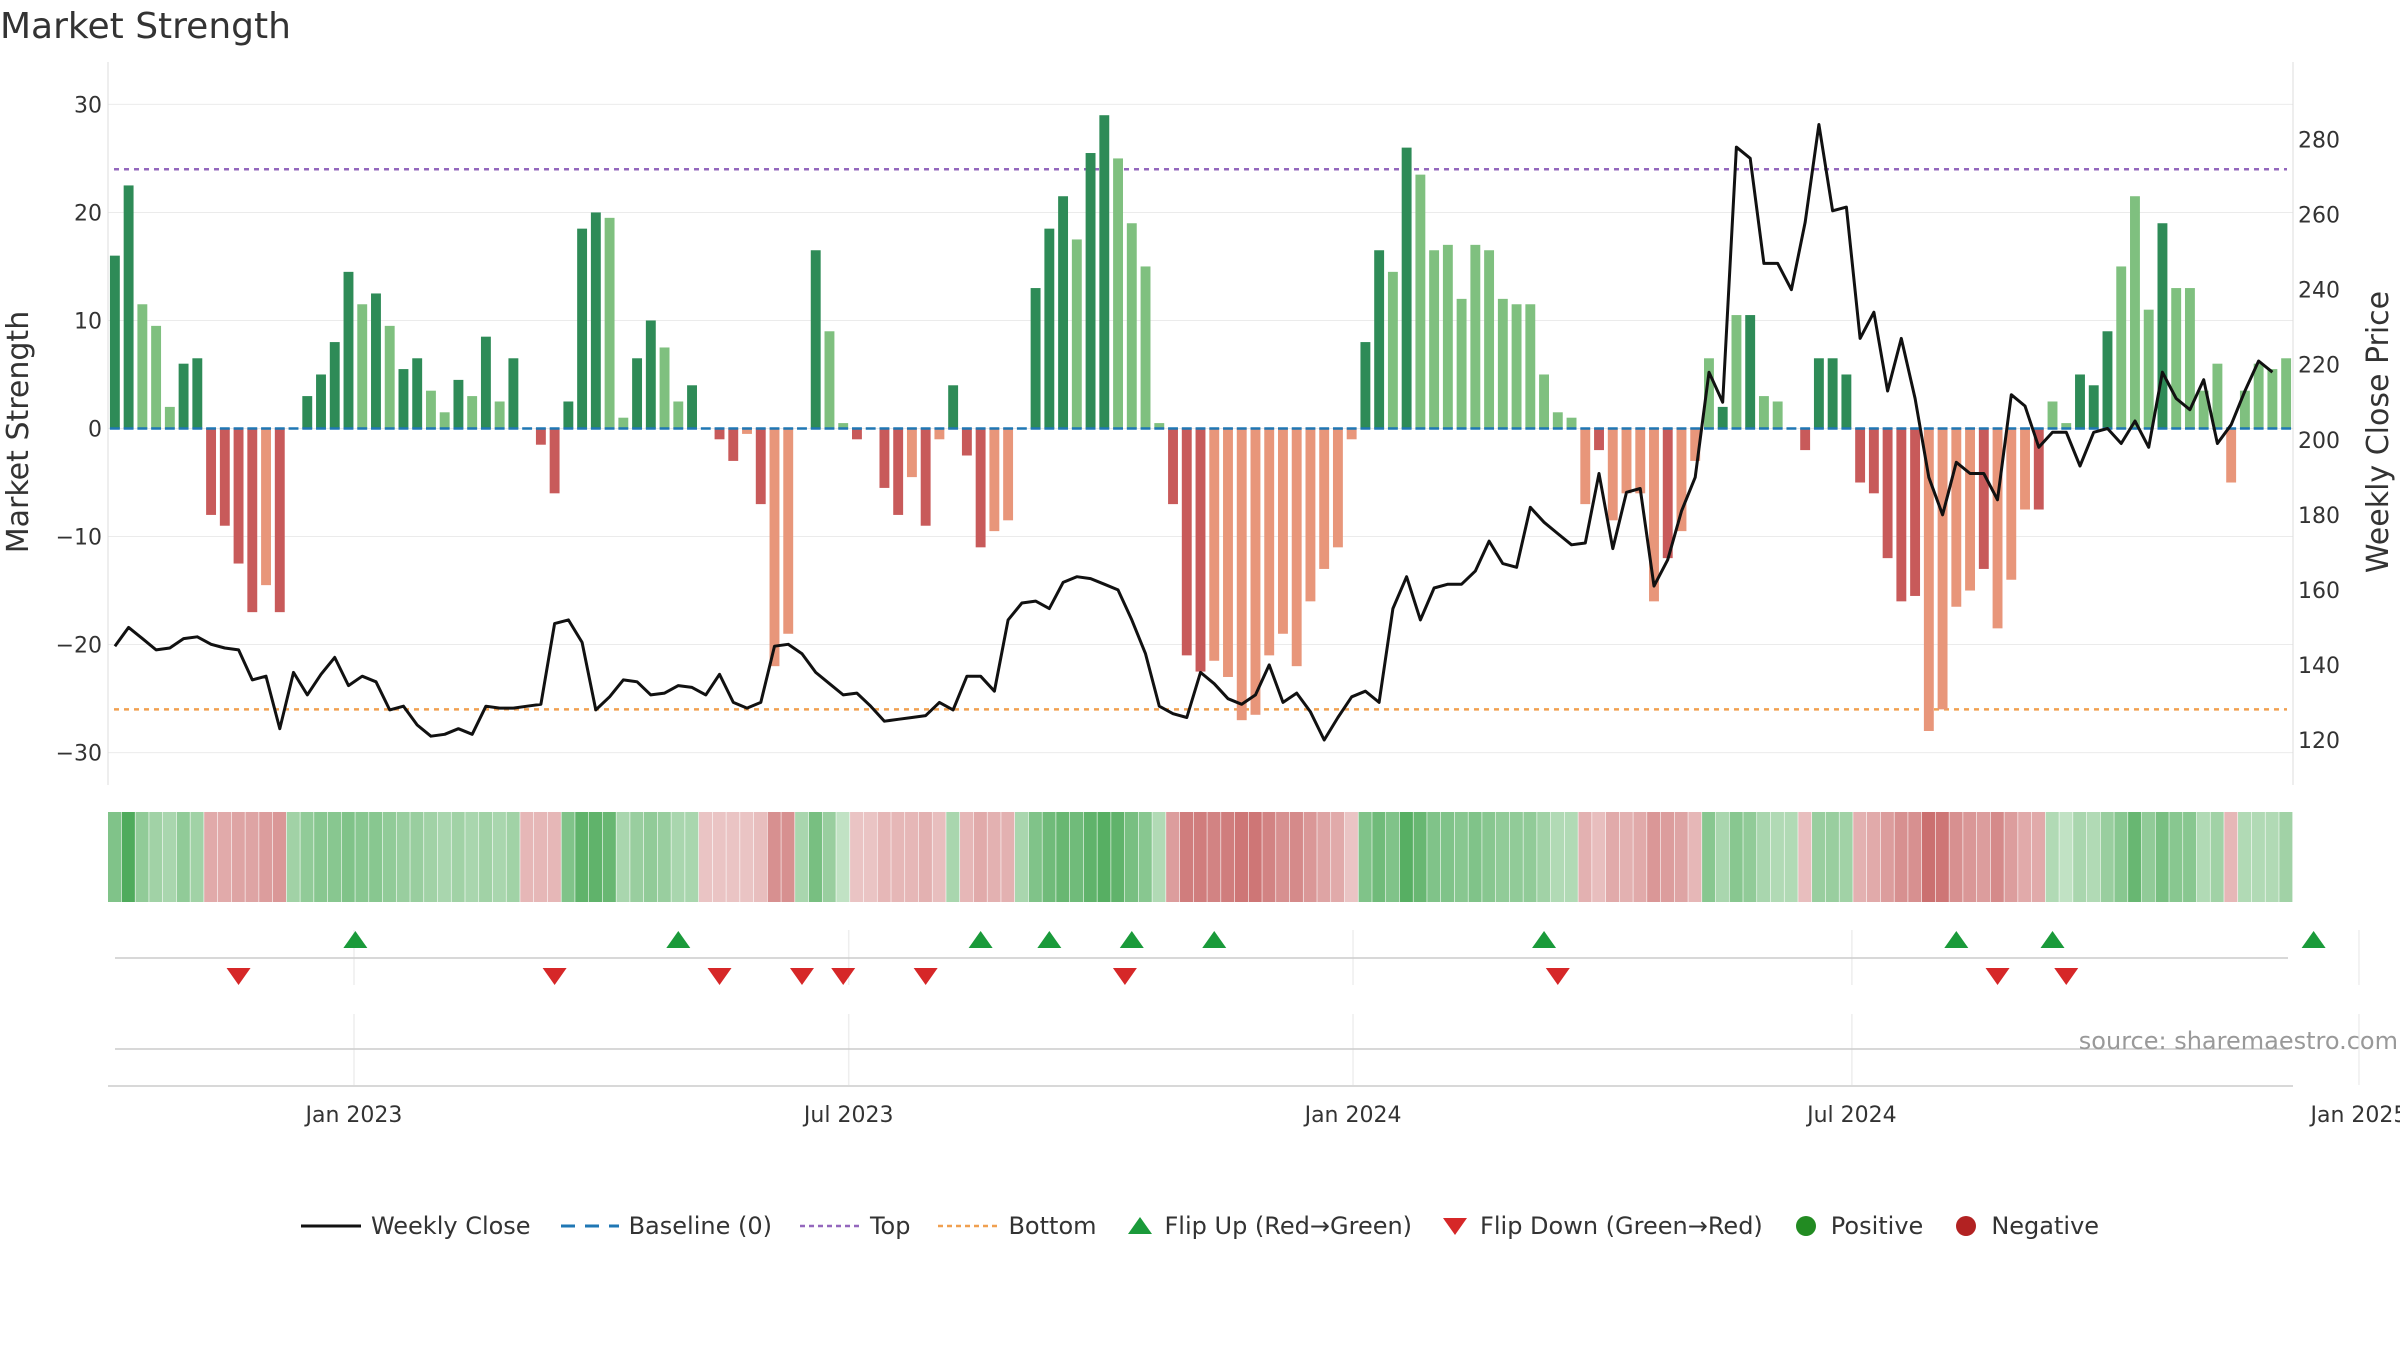 This screenshot has height=1350, width=2400. What do you see at coordinates (2025, 1226) in the screenshot?
I see `legend-item-negative: Negative` at bounding box center [2025, 1226].